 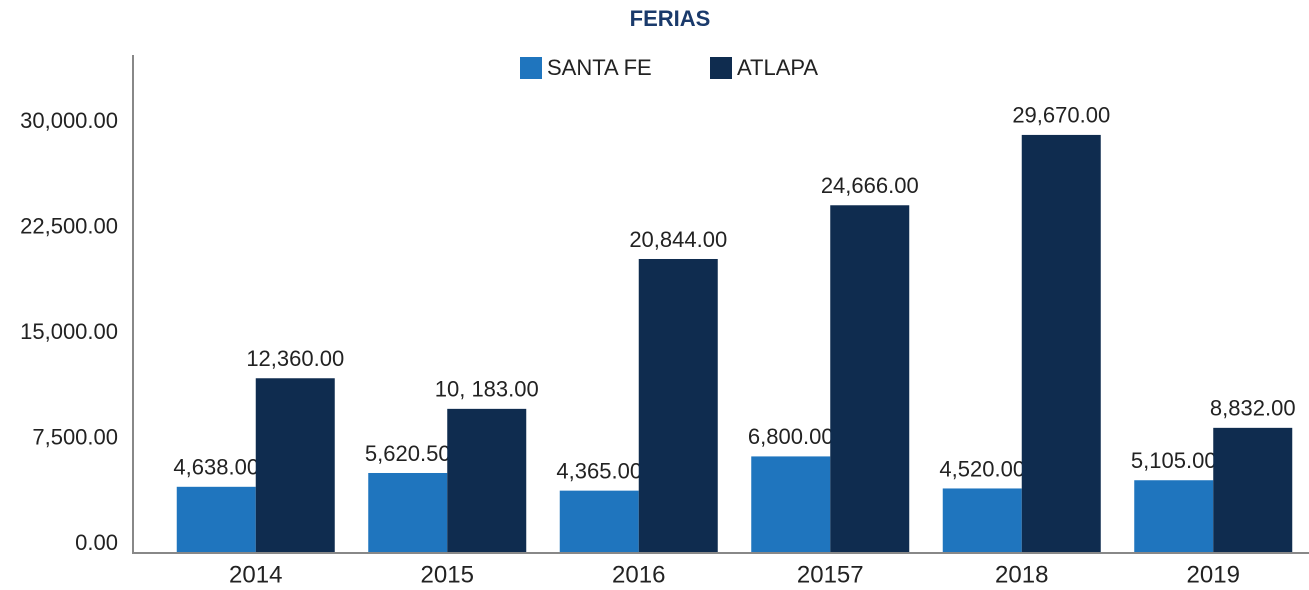 I want to click on x-tick-label: 20157, so click(x=830, y=574).